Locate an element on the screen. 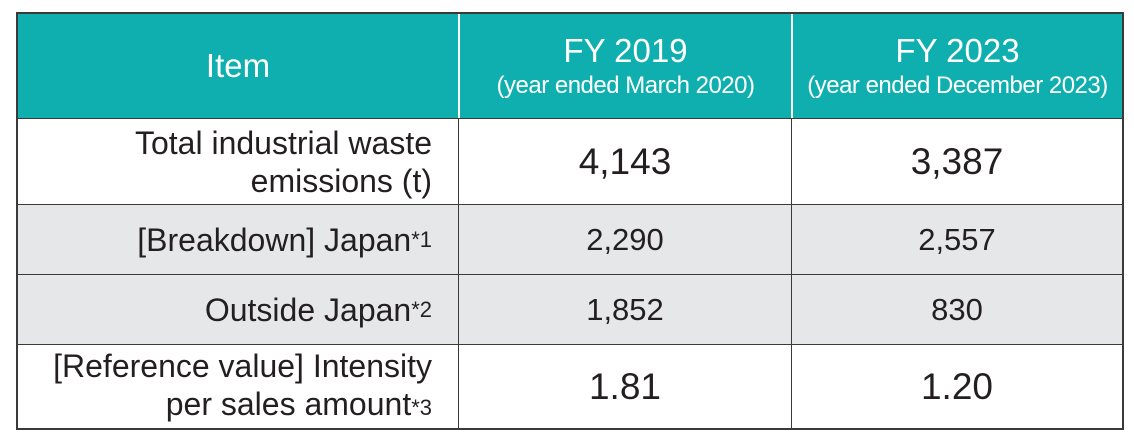 The width and height of the screenshot is (1134, 441). value-text: 3,387 is located at coordinates (957, 161).